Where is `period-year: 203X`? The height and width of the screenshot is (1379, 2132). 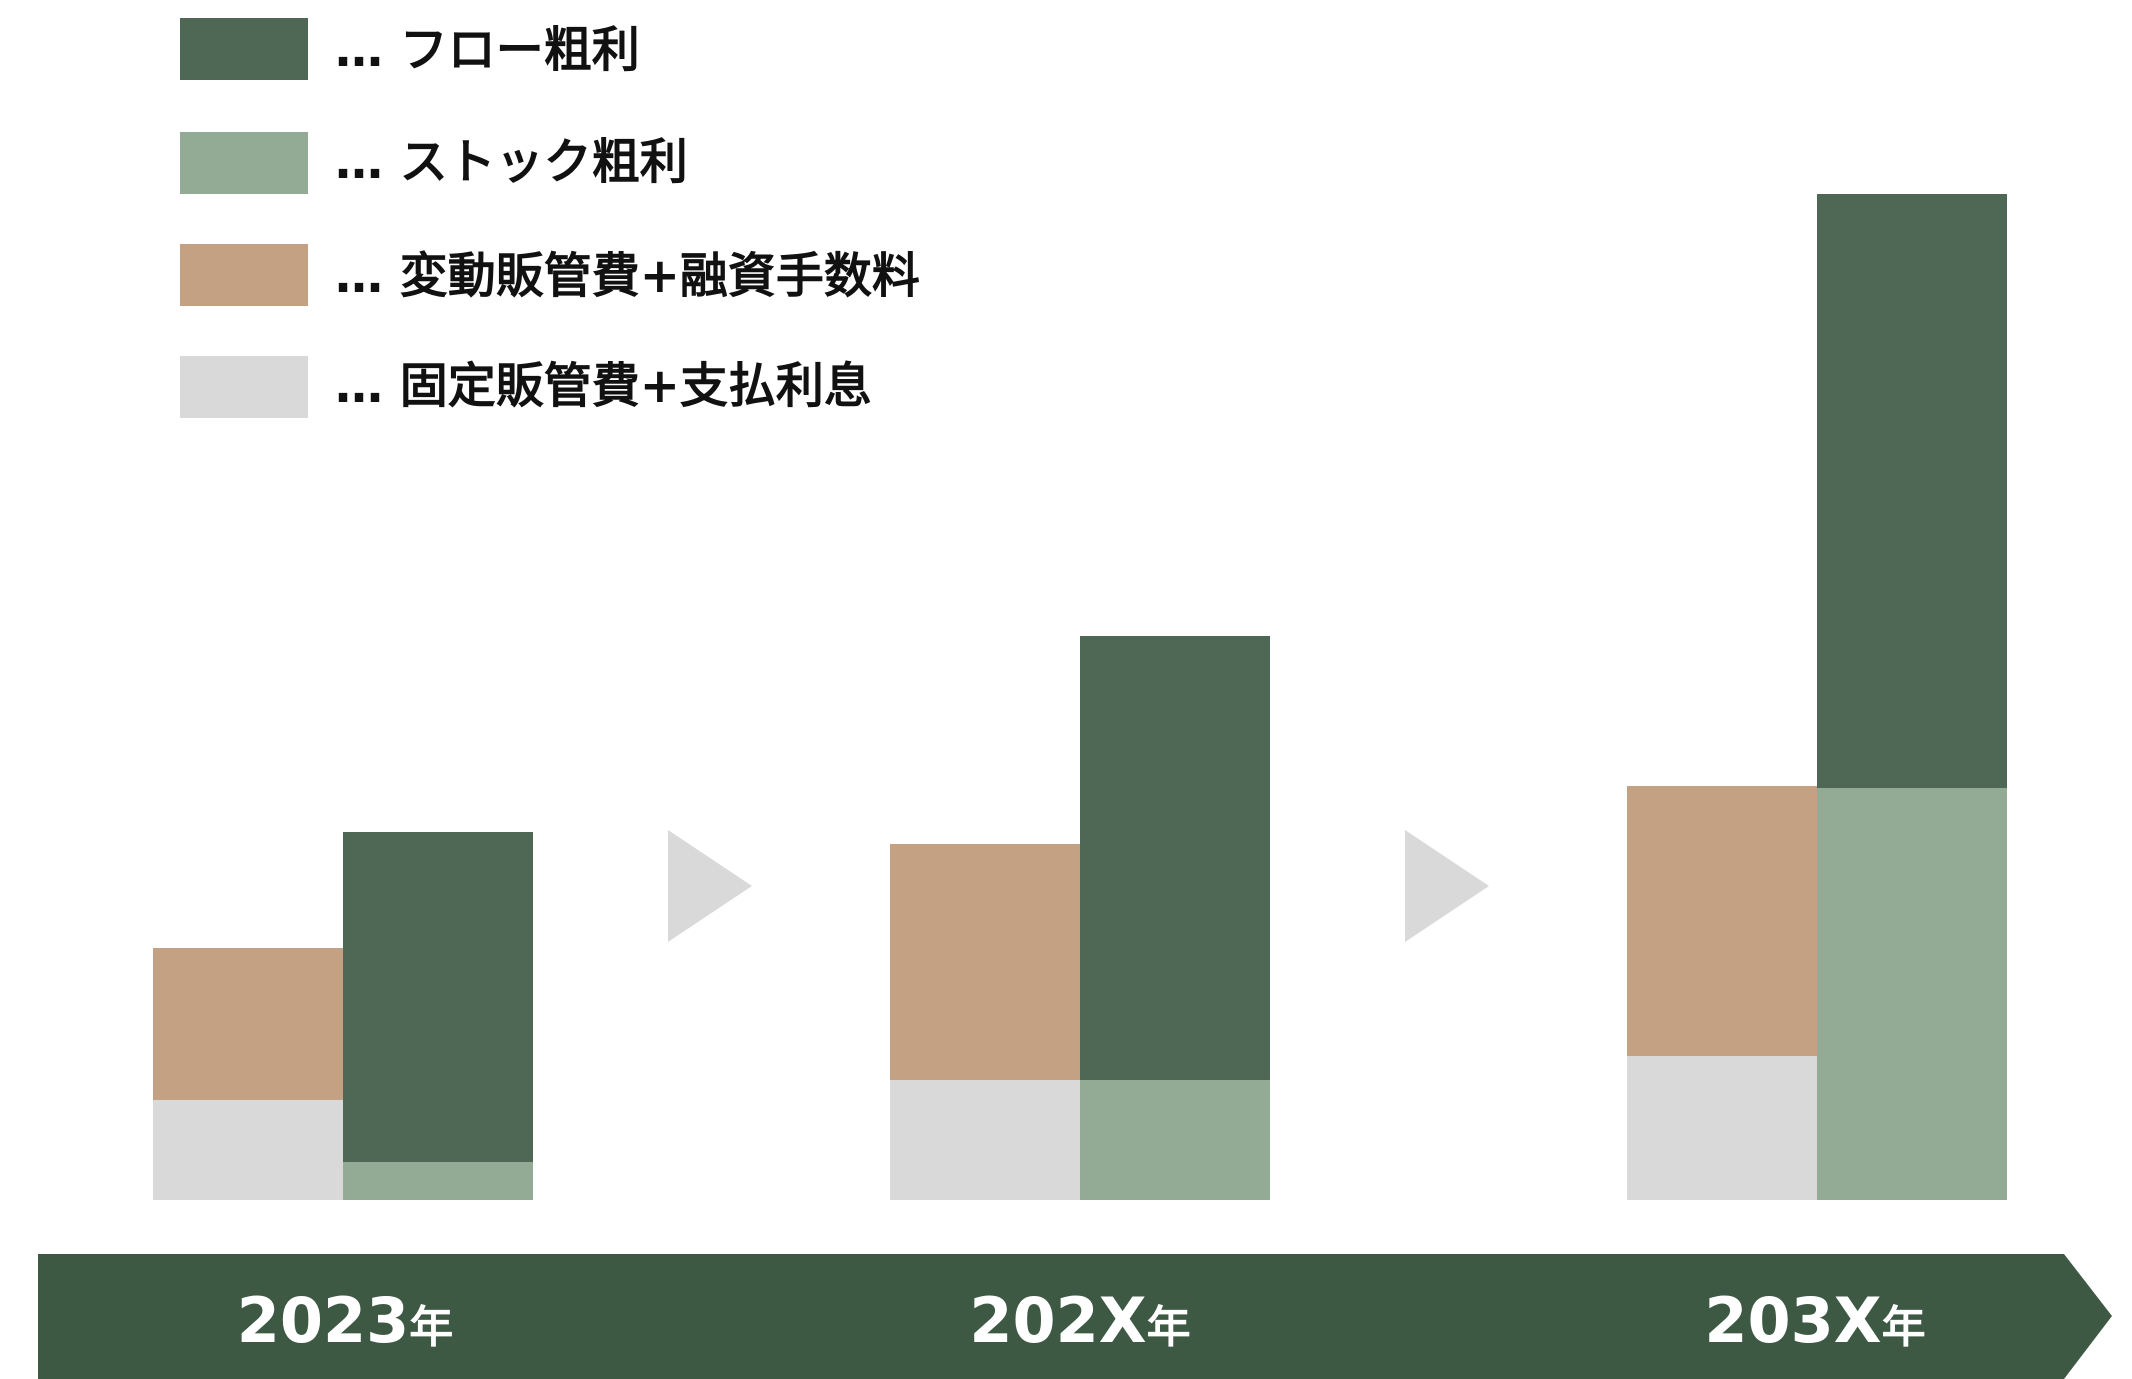
period-year: 203X is located at coordinates (1792, 1320).